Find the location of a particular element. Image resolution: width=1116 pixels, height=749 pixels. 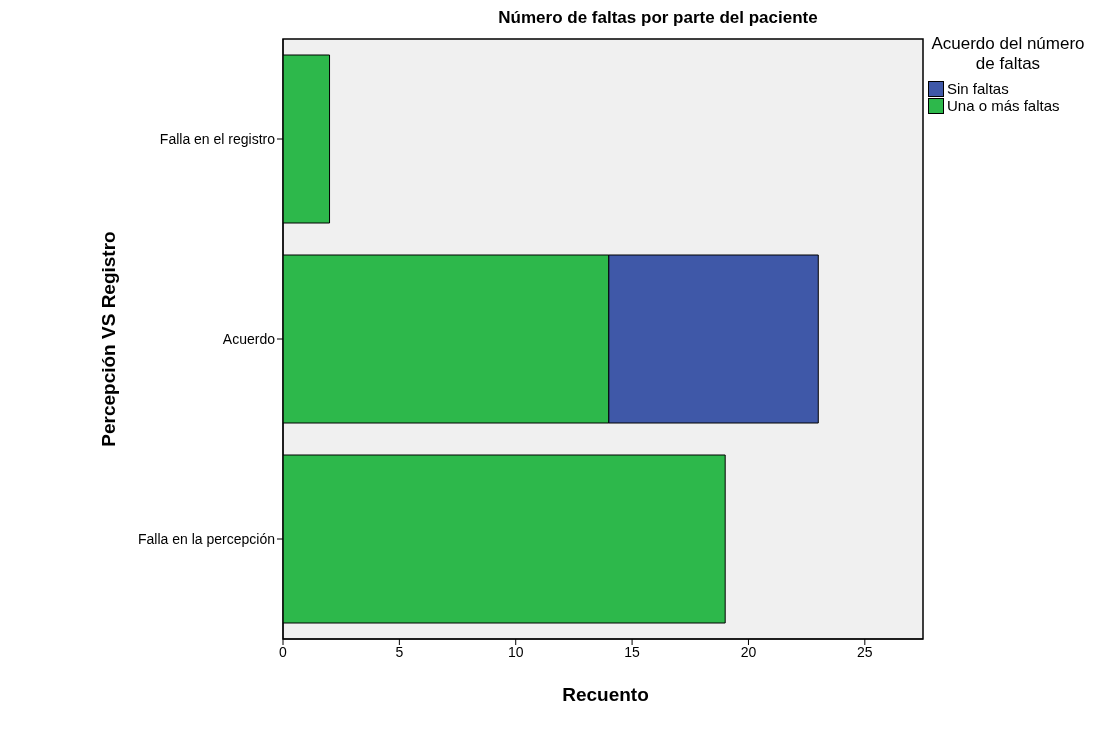

x-tick-label: 0 is located at coordinates (283, 651).